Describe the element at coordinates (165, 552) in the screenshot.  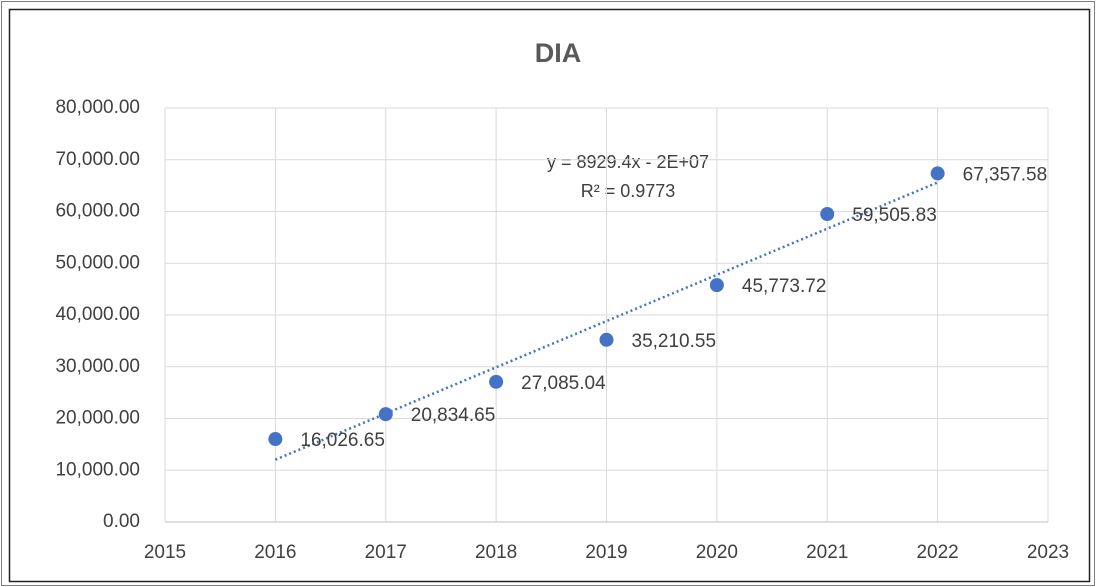
I see `x-tick-label: 2015` at that location.